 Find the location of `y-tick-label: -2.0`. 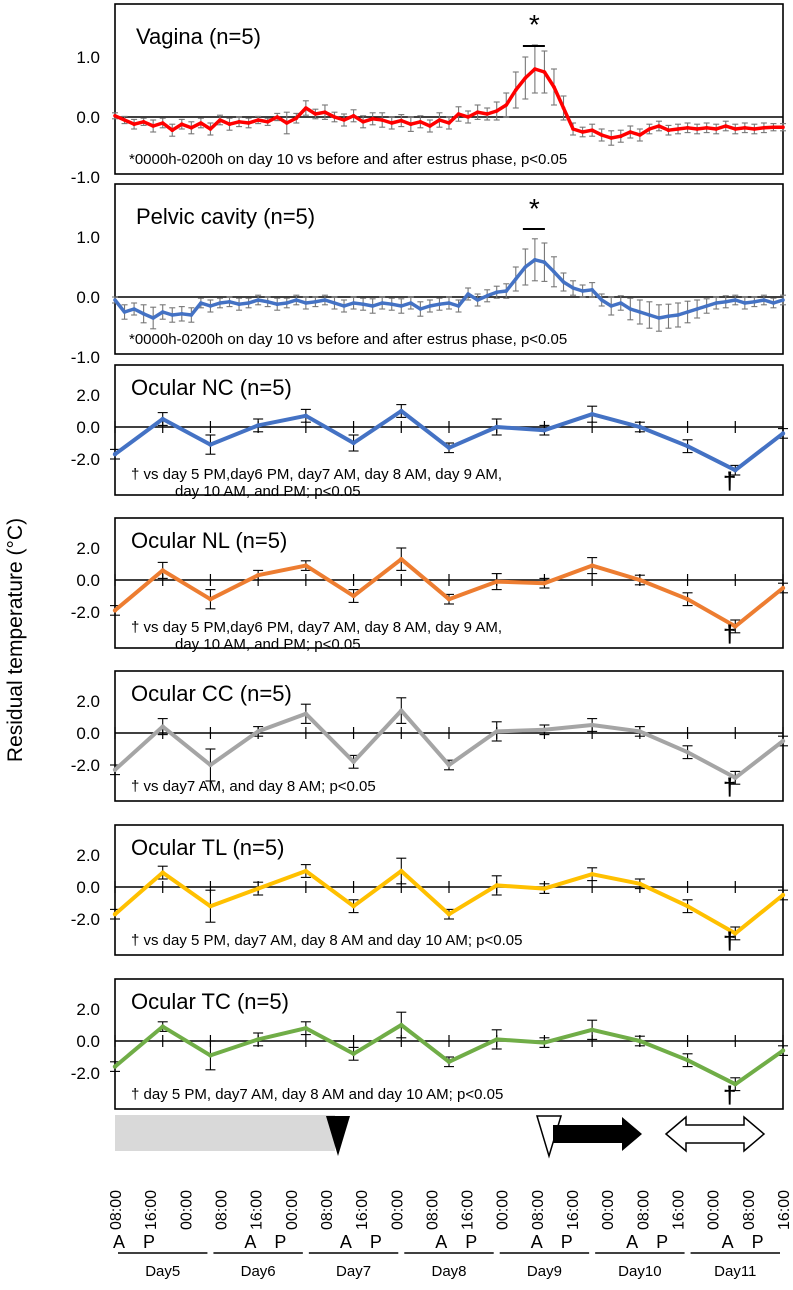

y-tick-label: -2.0 is located at coordinates (85, 919).